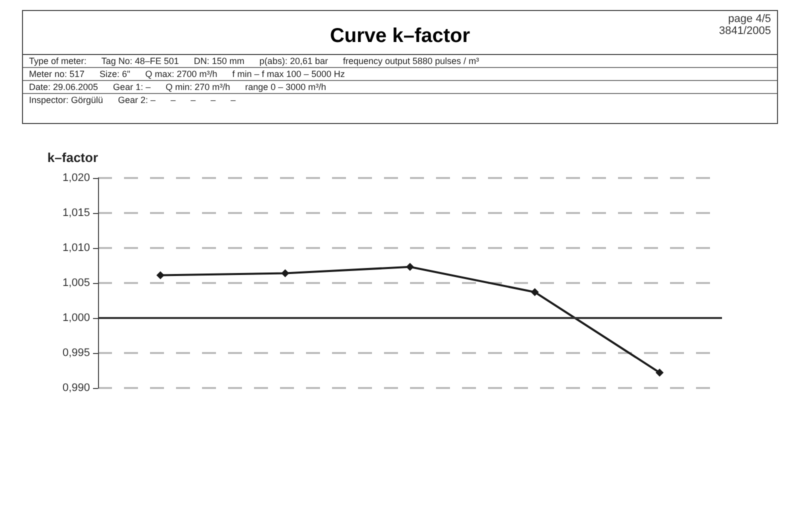 Image resolution: width=800 pixels, height=518 pixels. Describe the element at coordinates (132, 100) in the screenshot. I see `text: Inspector: Görgülü Gear 2: – – – – –` at that location.